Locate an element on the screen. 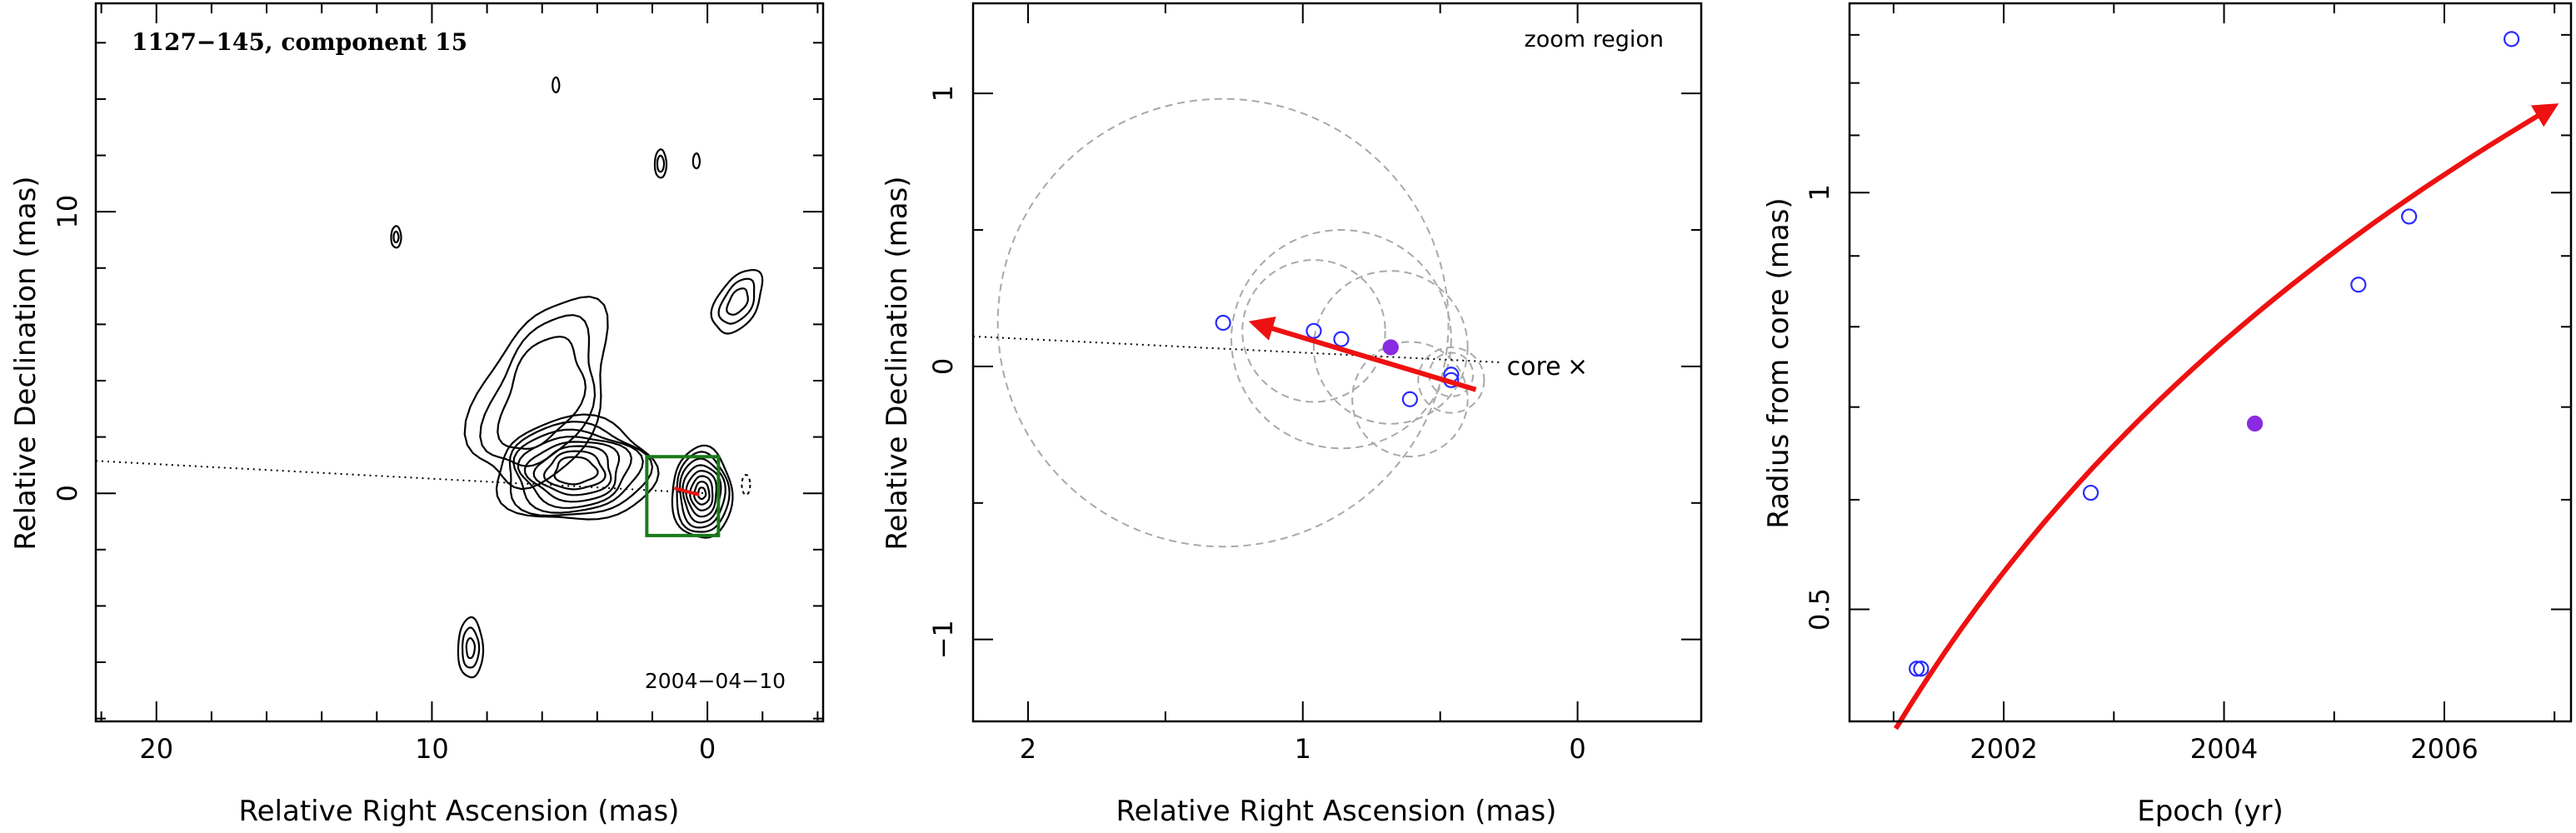 The image size is (2576, 833). contour-map is located at coordinates (577, 377).